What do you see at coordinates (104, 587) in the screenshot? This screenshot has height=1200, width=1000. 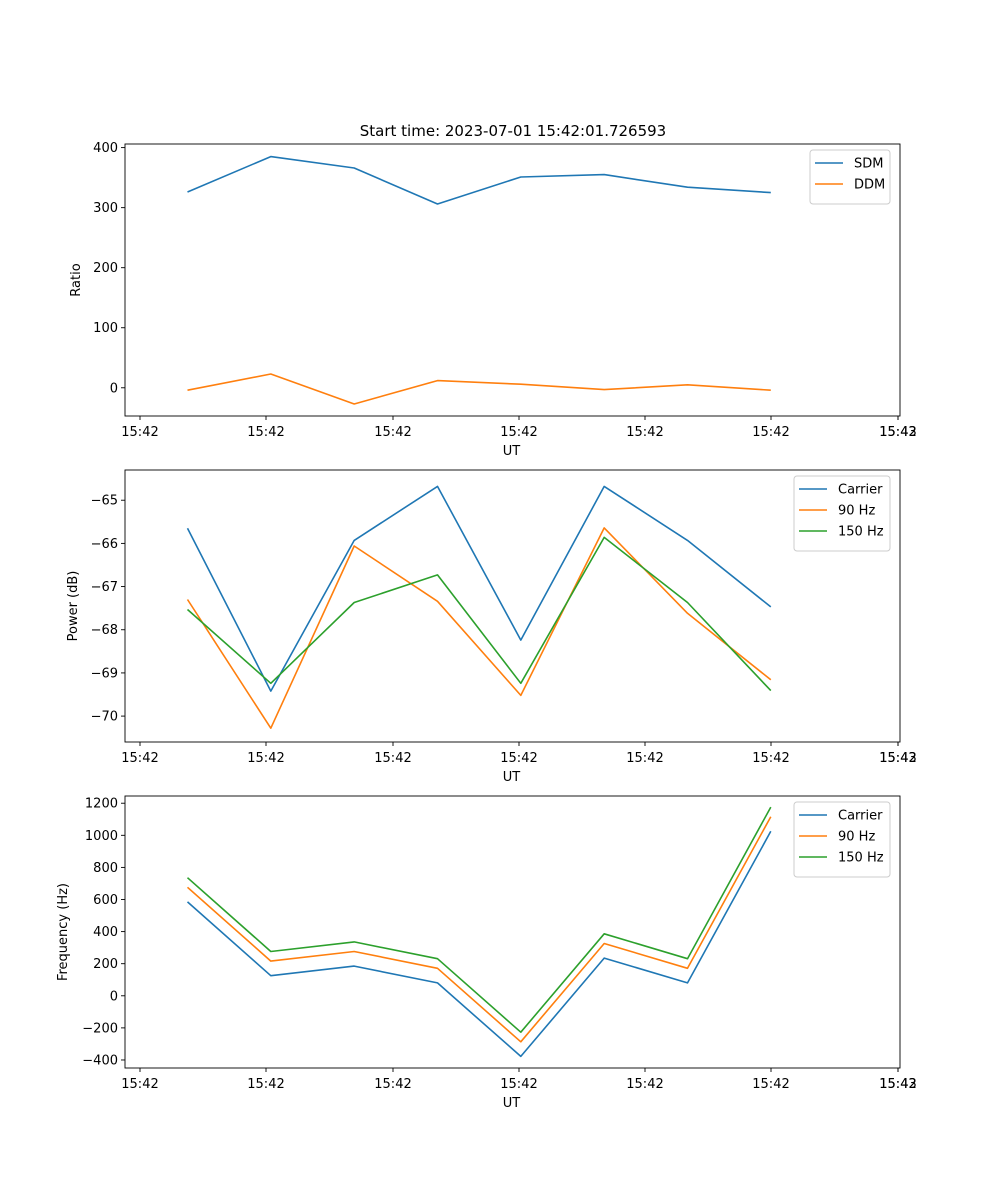 I see `y-tick-label: −67` at bounding box center [104, 587].